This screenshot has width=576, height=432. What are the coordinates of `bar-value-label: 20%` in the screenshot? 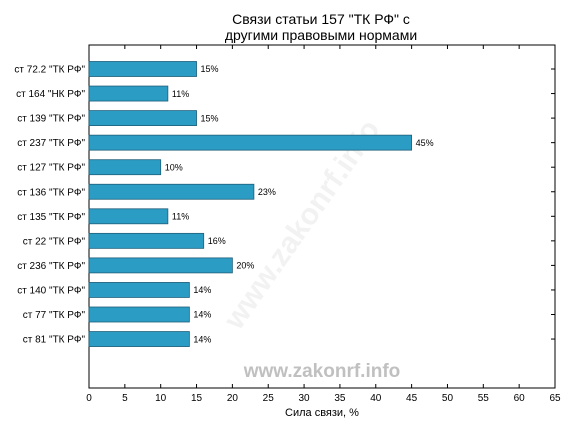 It's located at (245, 266).